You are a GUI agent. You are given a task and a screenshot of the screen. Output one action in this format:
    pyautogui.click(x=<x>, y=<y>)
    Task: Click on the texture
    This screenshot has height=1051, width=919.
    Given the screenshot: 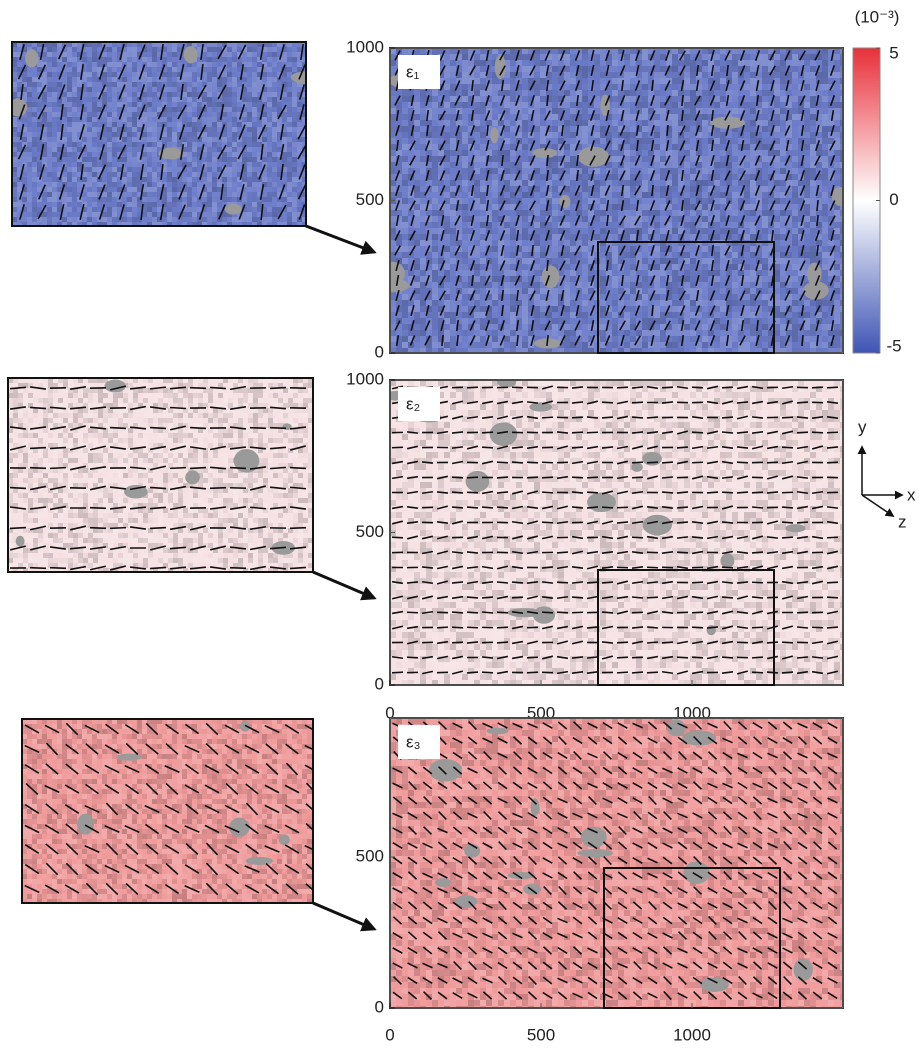 What is the action you would take?
    pyautogui.click(x=616, y=200)
    